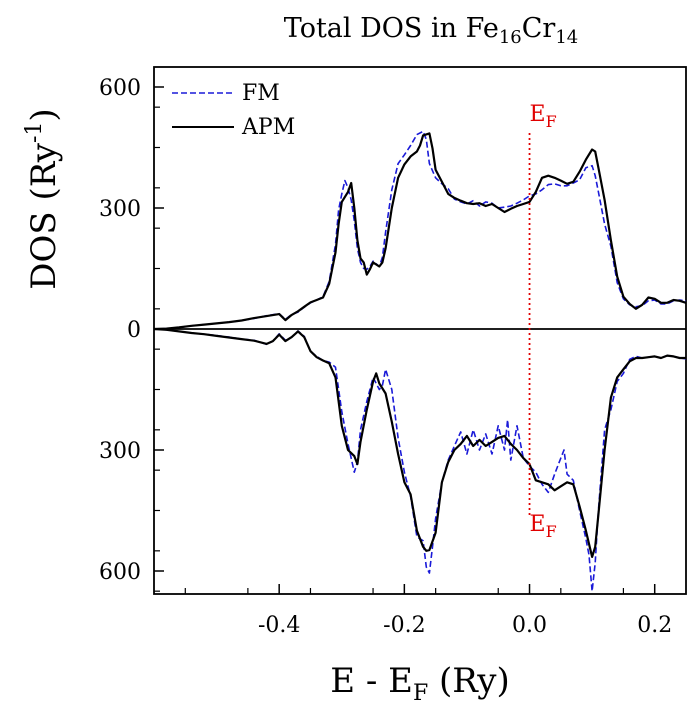 Image resolution: width=693 pixels, height=702 pixels. What do you see at coordinates (654, 625) in the screenshot?
I see `x-tick-label: 0.2` at bounding box center [654, 625].